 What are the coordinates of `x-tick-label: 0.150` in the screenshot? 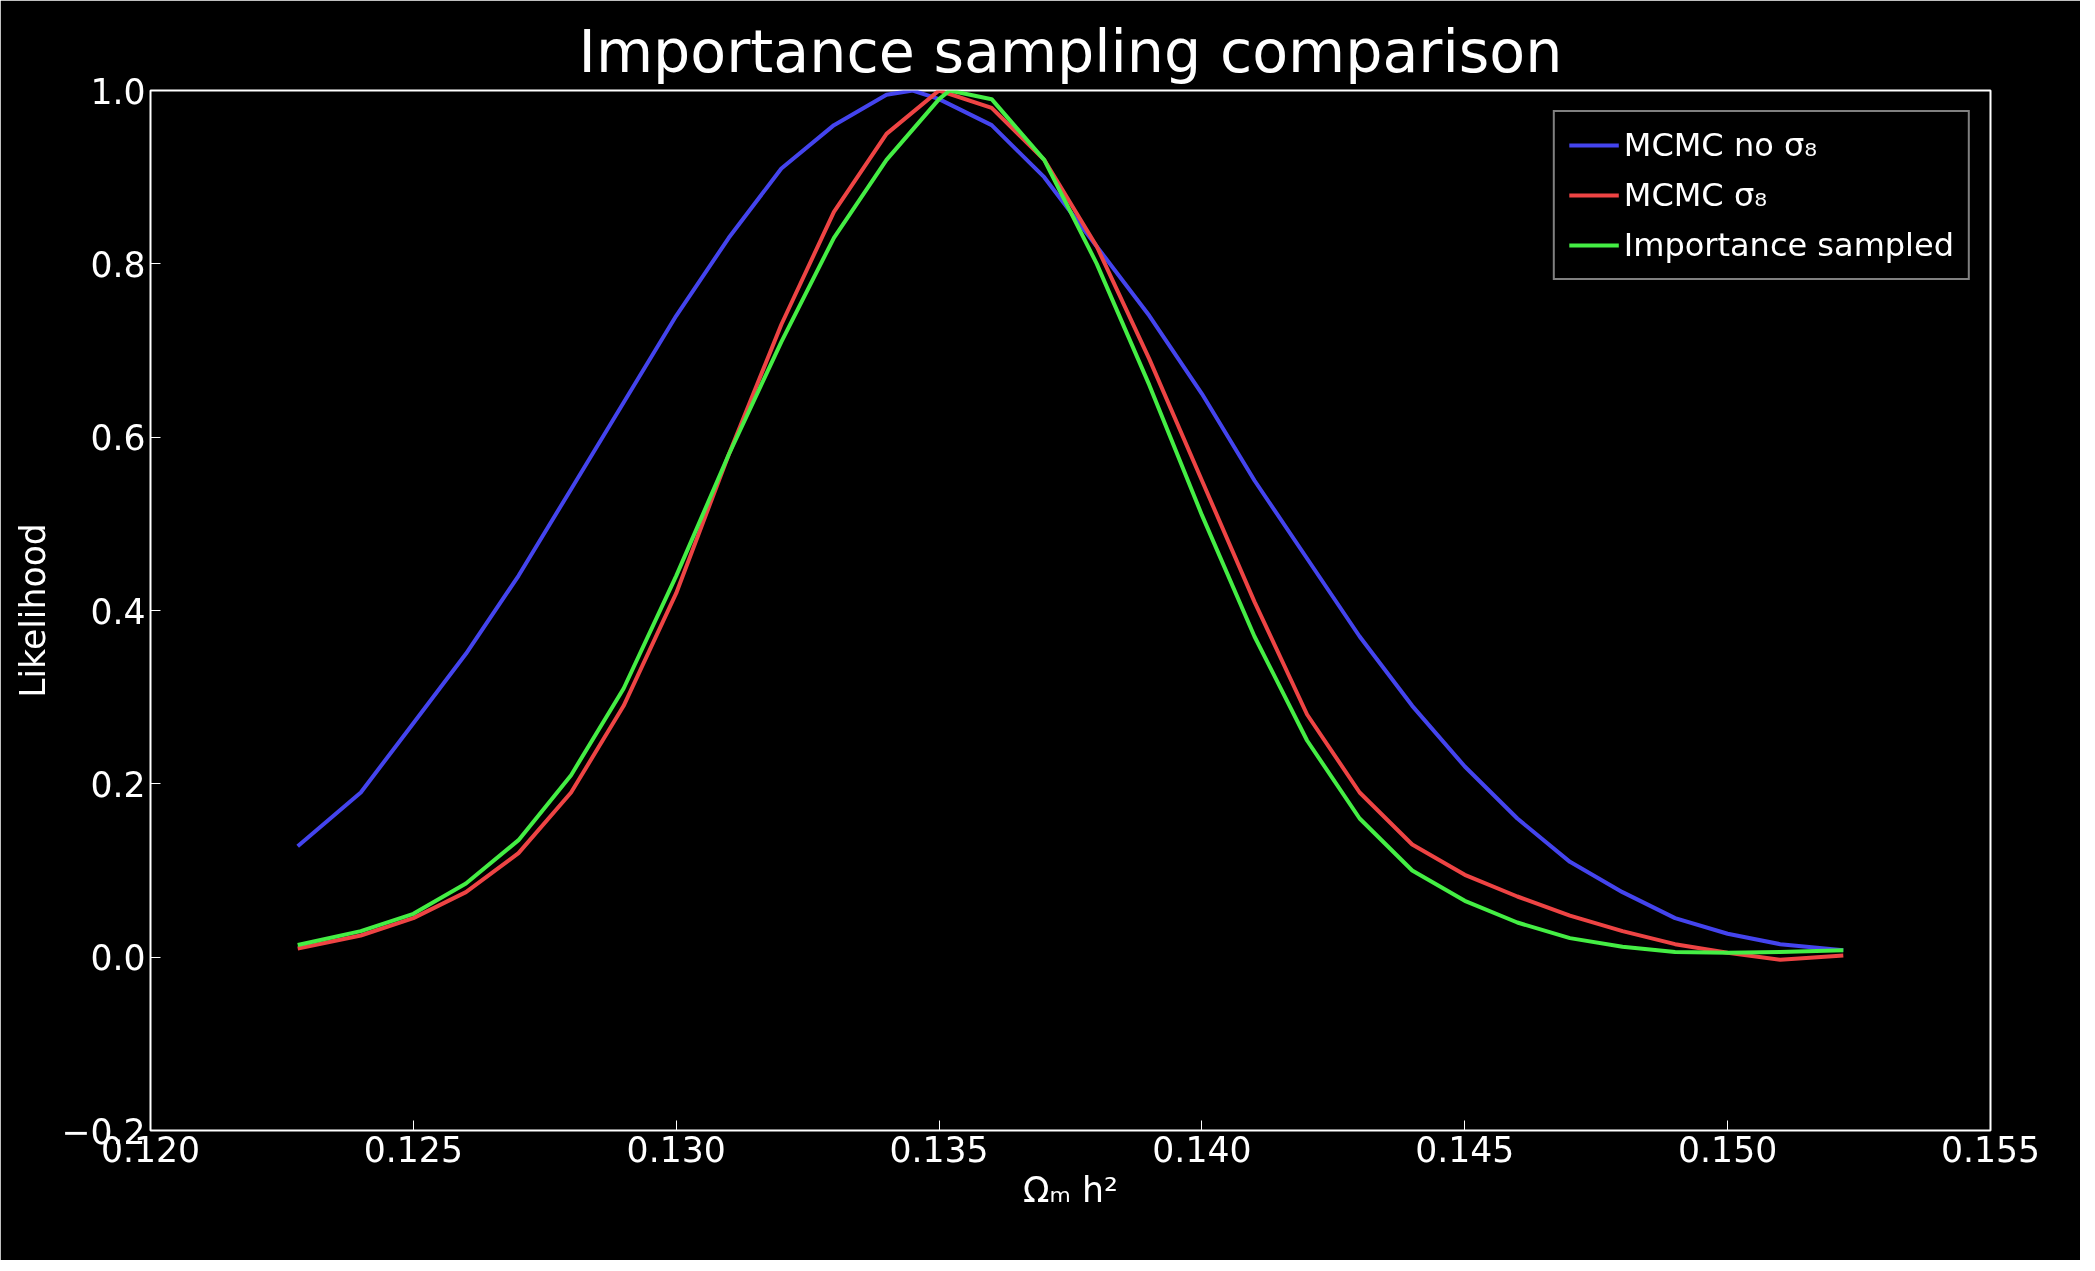 It's located at (1728, 1149).